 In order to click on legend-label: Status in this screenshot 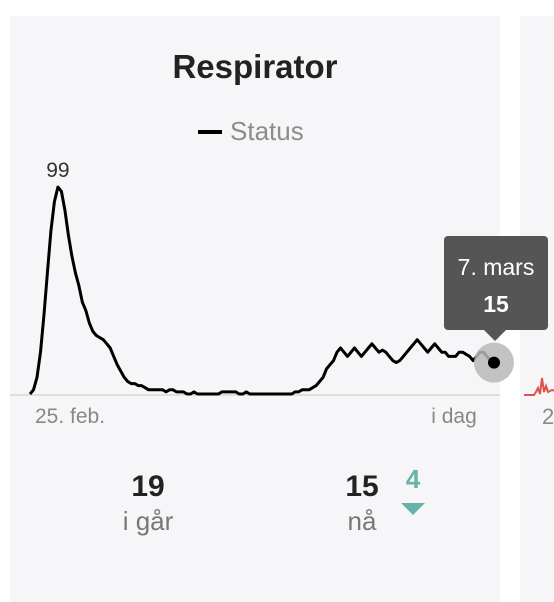, I will do `click(267, 131)`.